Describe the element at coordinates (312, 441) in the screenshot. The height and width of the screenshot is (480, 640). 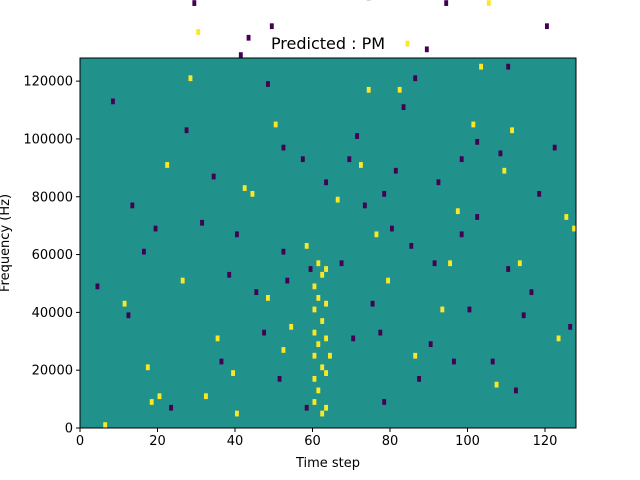
I see `x-tick-label: 60` at that location.